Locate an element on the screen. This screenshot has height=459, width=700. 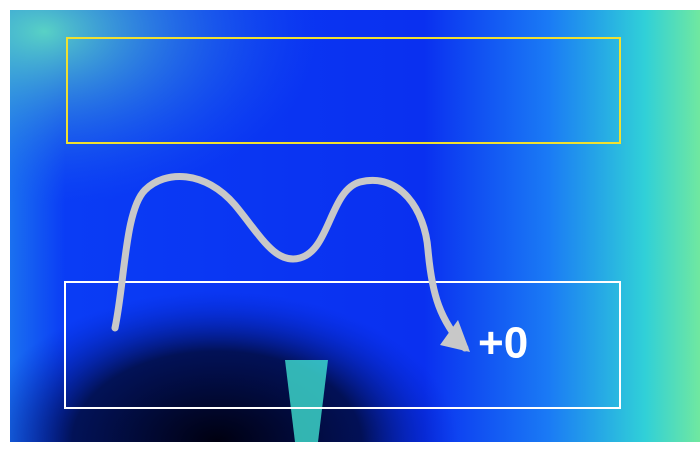
score-label: +0 is located at coordinates (503, 343).